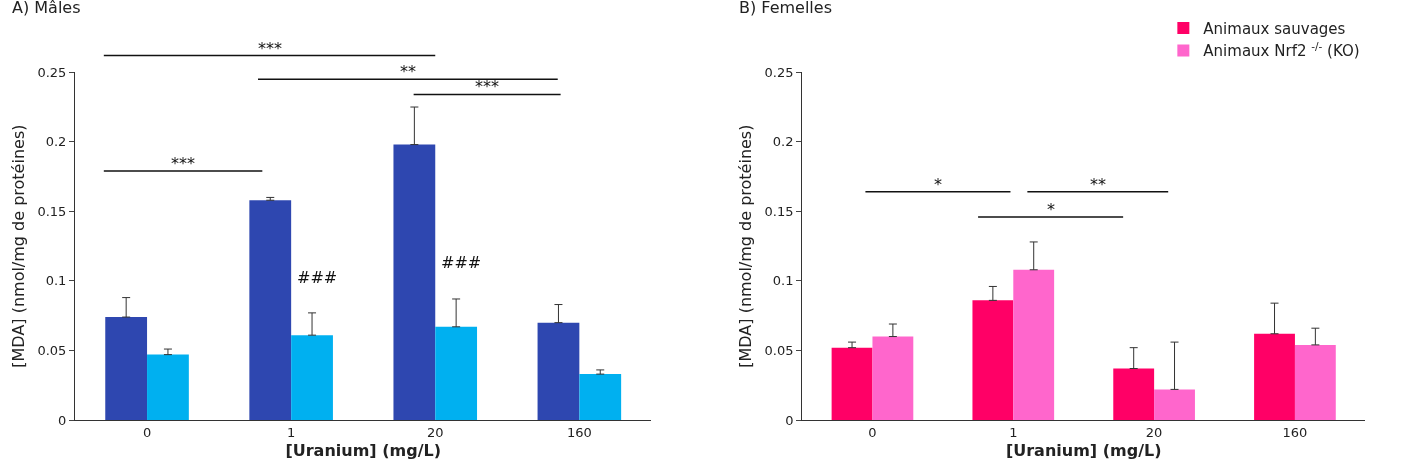 This screenshot has height=475, width=1405. Describe the element at coordinates (1274, 28) in the screenshot. I see `legend-label: Animaux sauvages` at that location.